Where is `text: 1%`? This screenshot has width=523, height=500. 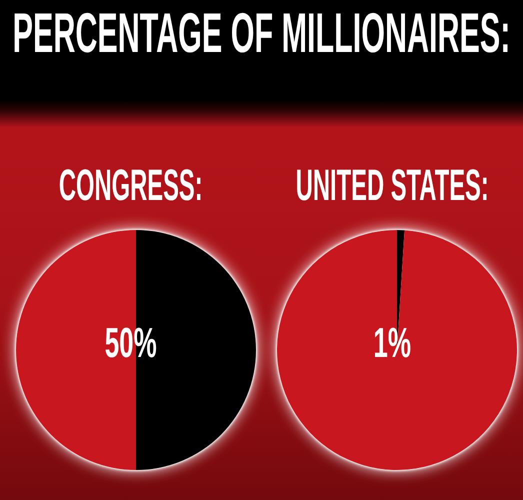 text: 1% is located at coordinates (392, 343).